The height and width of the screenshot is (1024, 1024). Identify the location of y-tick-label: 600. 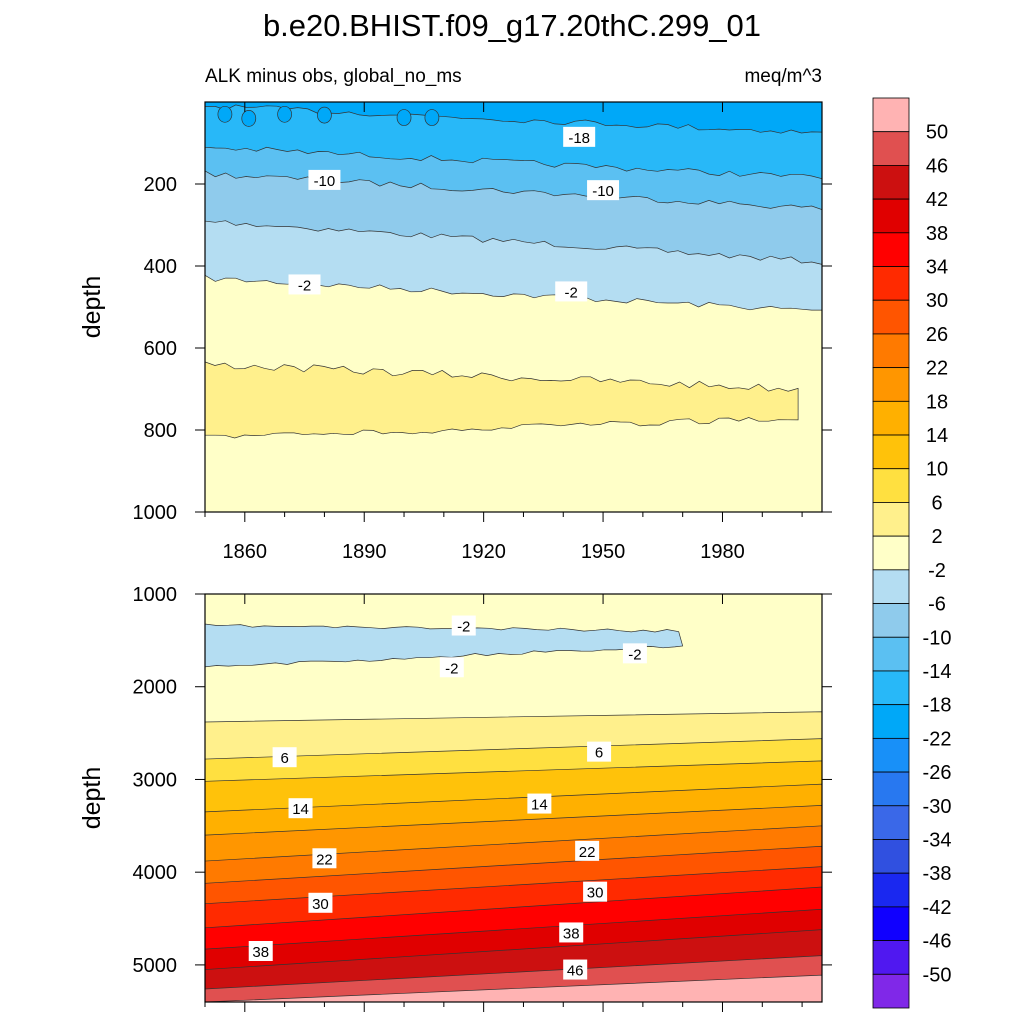
(160, 349).